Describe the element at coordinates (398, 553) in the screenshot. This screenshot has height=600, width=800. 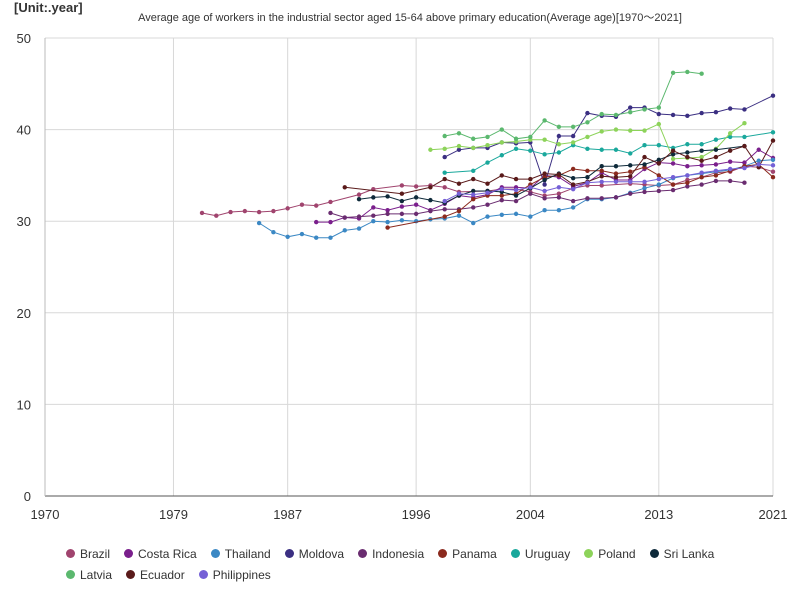
I see `legend-label: Indonesia` at that location.